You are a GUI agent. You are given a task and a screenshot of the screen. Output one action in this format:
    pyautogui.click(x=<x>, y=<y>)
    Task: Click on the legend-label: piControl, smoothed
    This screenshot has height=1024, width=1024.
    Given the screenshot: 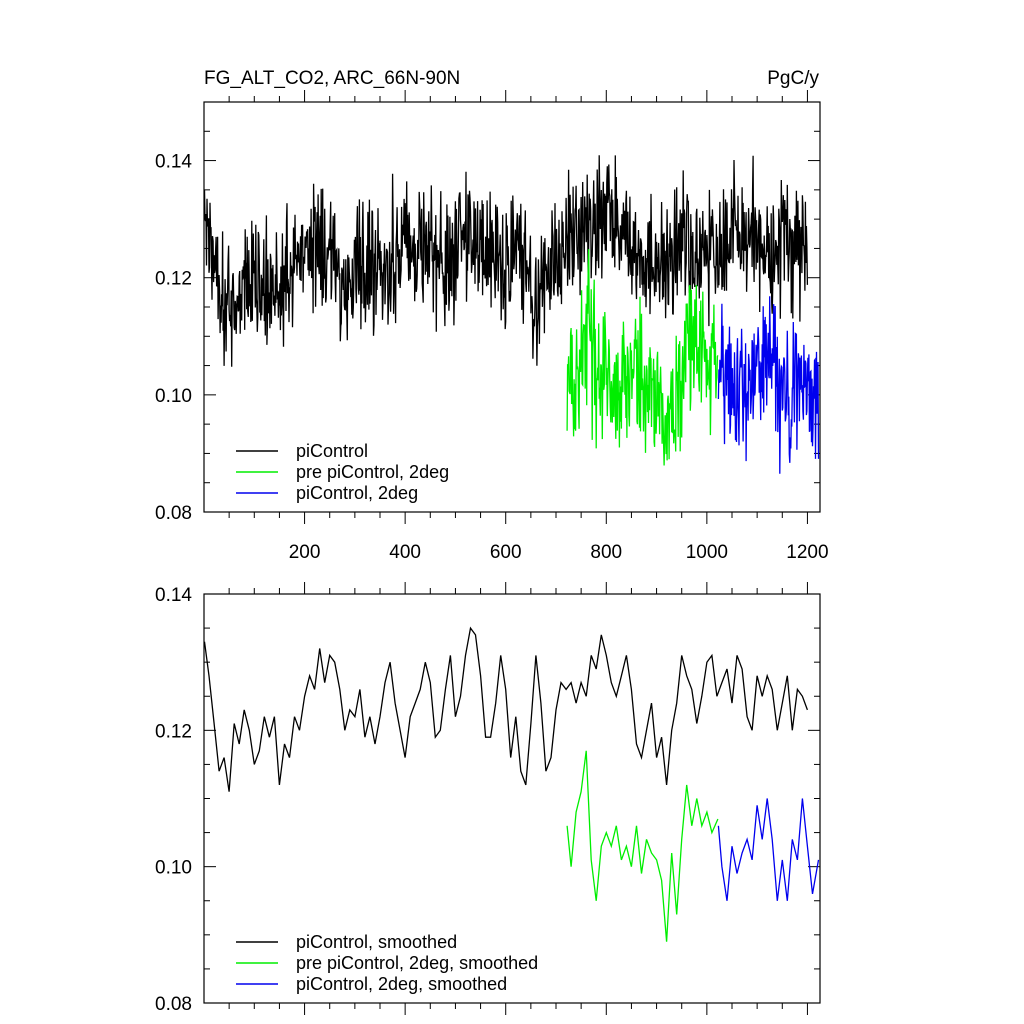 What is the action you would take?
    pyautogui.click(x=376, y=942)
    